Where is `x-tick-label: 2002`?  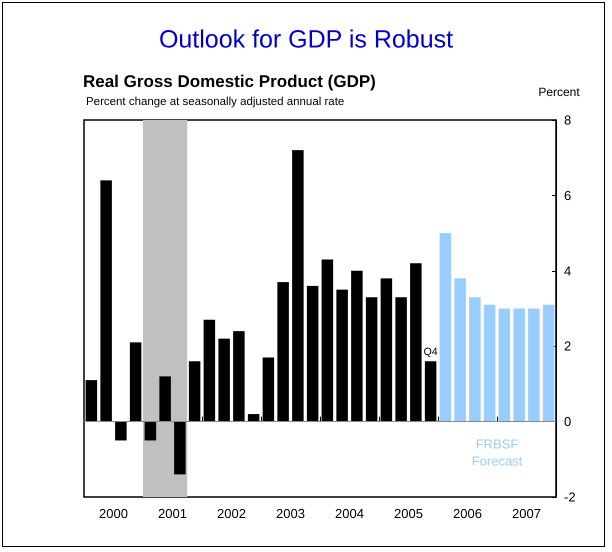
x-tick-label: 2002 is located at coordinates (231, 513).